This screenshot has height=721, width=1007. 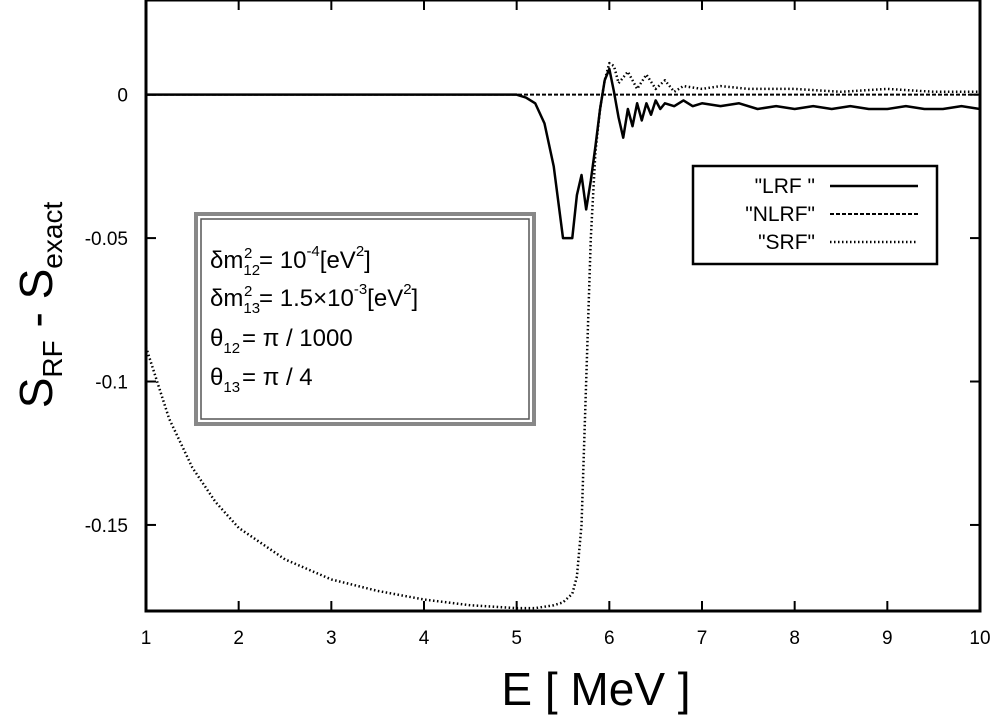 What do you see at coordinates (238, 638) in the screenshot?
I see `x-tick-label: 2` at bounding box center [238, 638].